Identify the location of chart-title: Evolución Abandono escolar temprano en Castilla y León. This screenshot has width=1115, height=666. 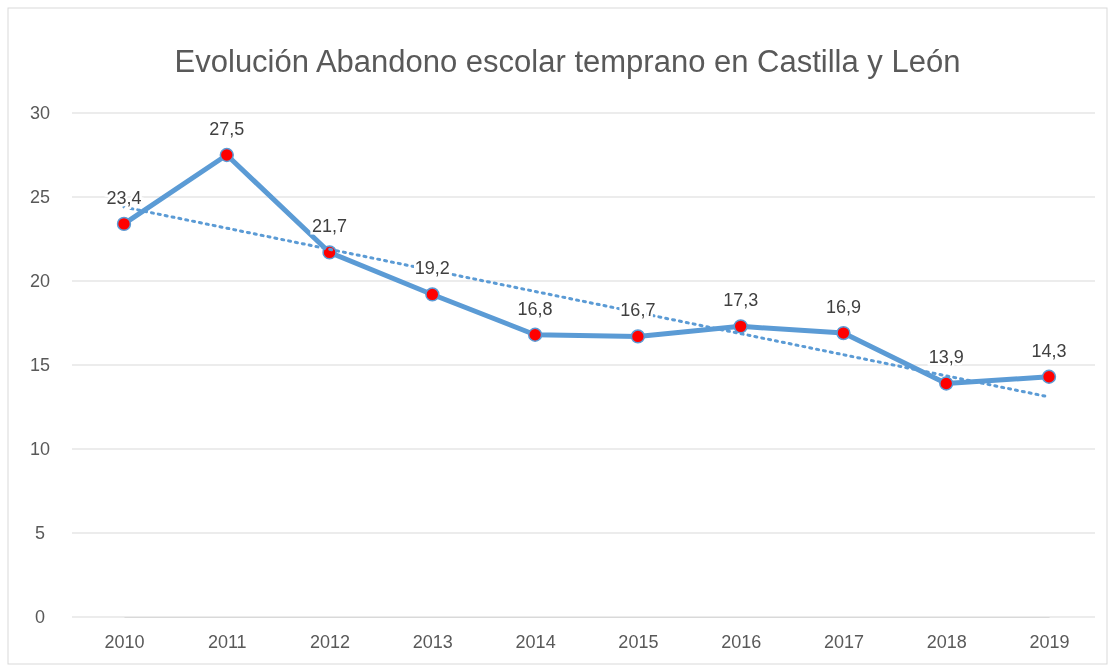
(567, 61).